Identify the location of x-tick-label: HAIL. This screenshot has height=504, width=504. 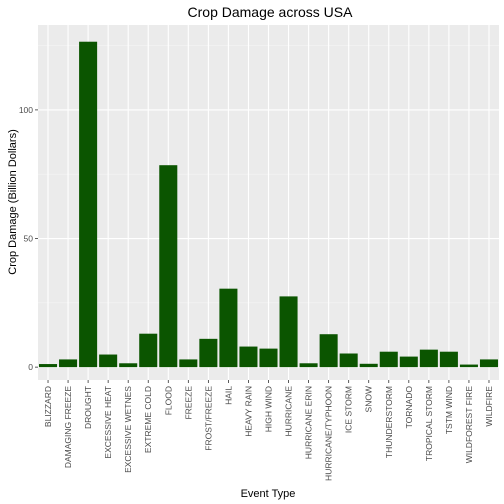
(228, 395).